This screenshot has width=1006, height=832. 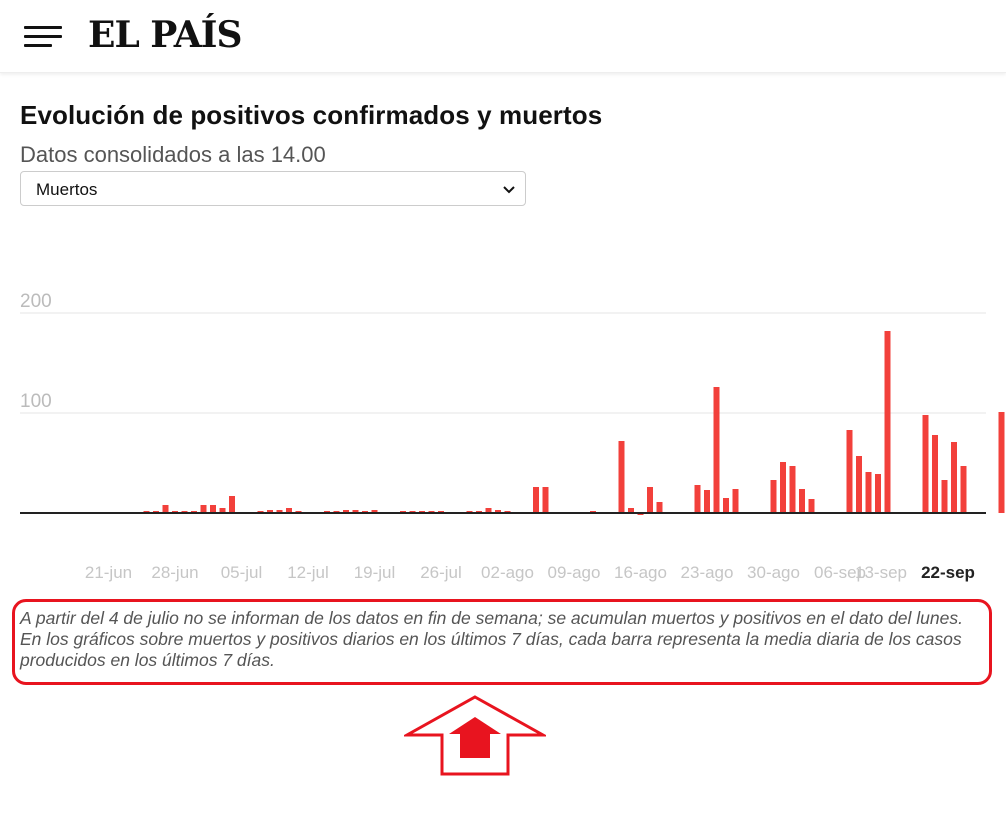 What do you see at coordinates (840, 572) in the screenshot?
I see `x-tick-label: 06-sep` at bounding box center [840, 572].